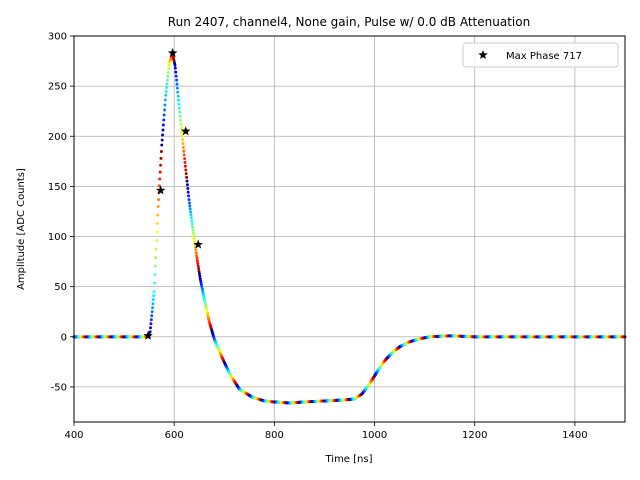  I want to click on max-phase-star, so click(185, 131).